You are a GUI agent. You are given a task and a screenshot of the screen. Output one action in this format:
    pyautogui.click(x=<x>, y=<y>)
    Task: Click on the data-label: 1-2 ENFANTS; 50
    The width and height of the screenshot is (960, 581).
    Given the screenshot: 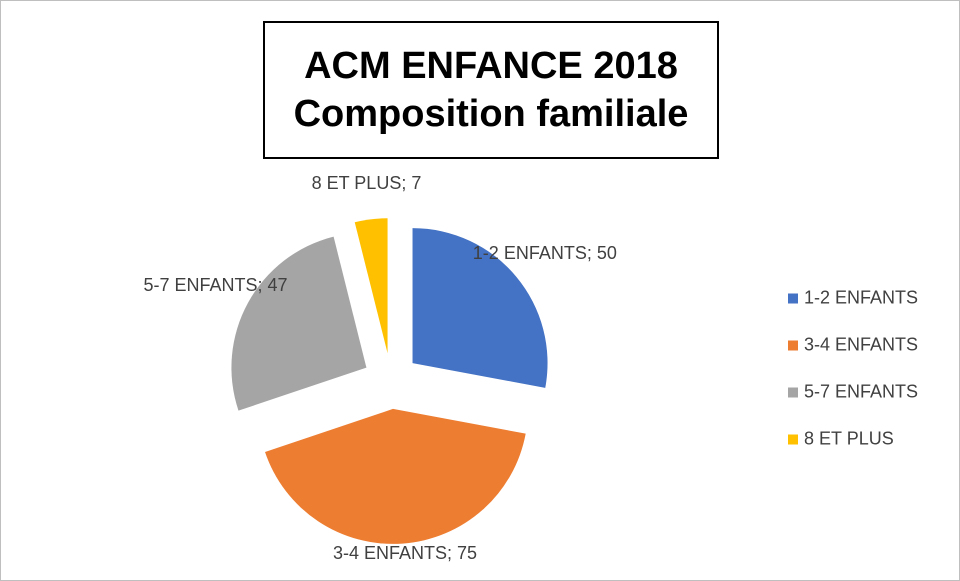 What is the action you would take?
    pyautogui.click(x=544, y=253)
    